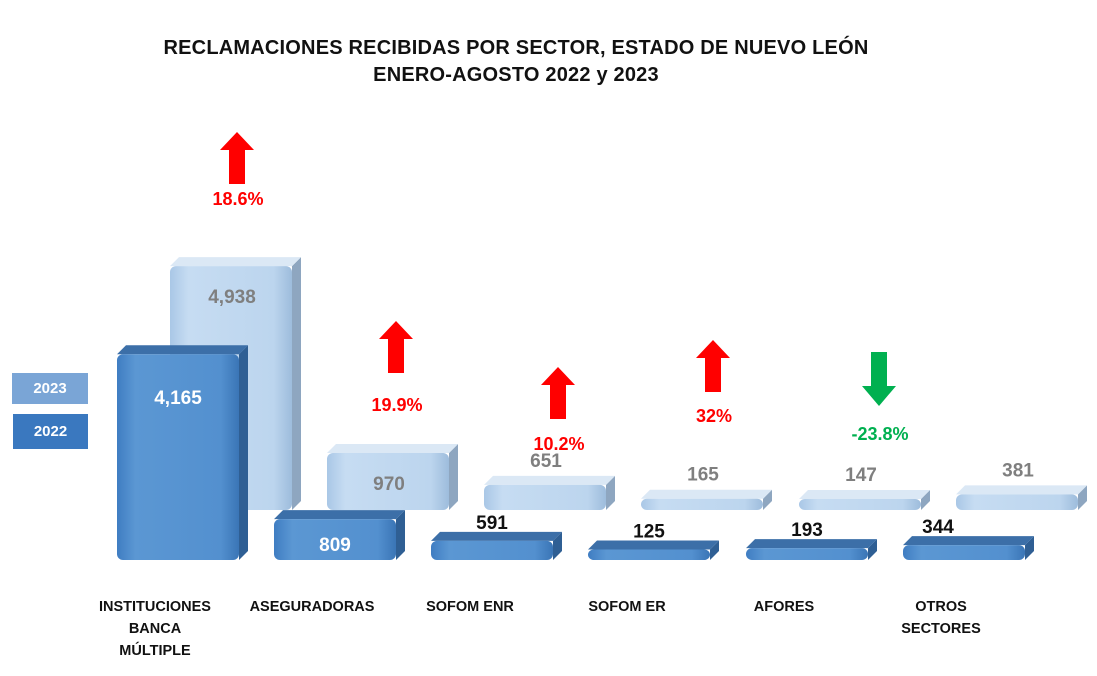 The width and height of the screenshot is (1097, 676). I want to click on data-label-2023: 165, so click(703, 475).